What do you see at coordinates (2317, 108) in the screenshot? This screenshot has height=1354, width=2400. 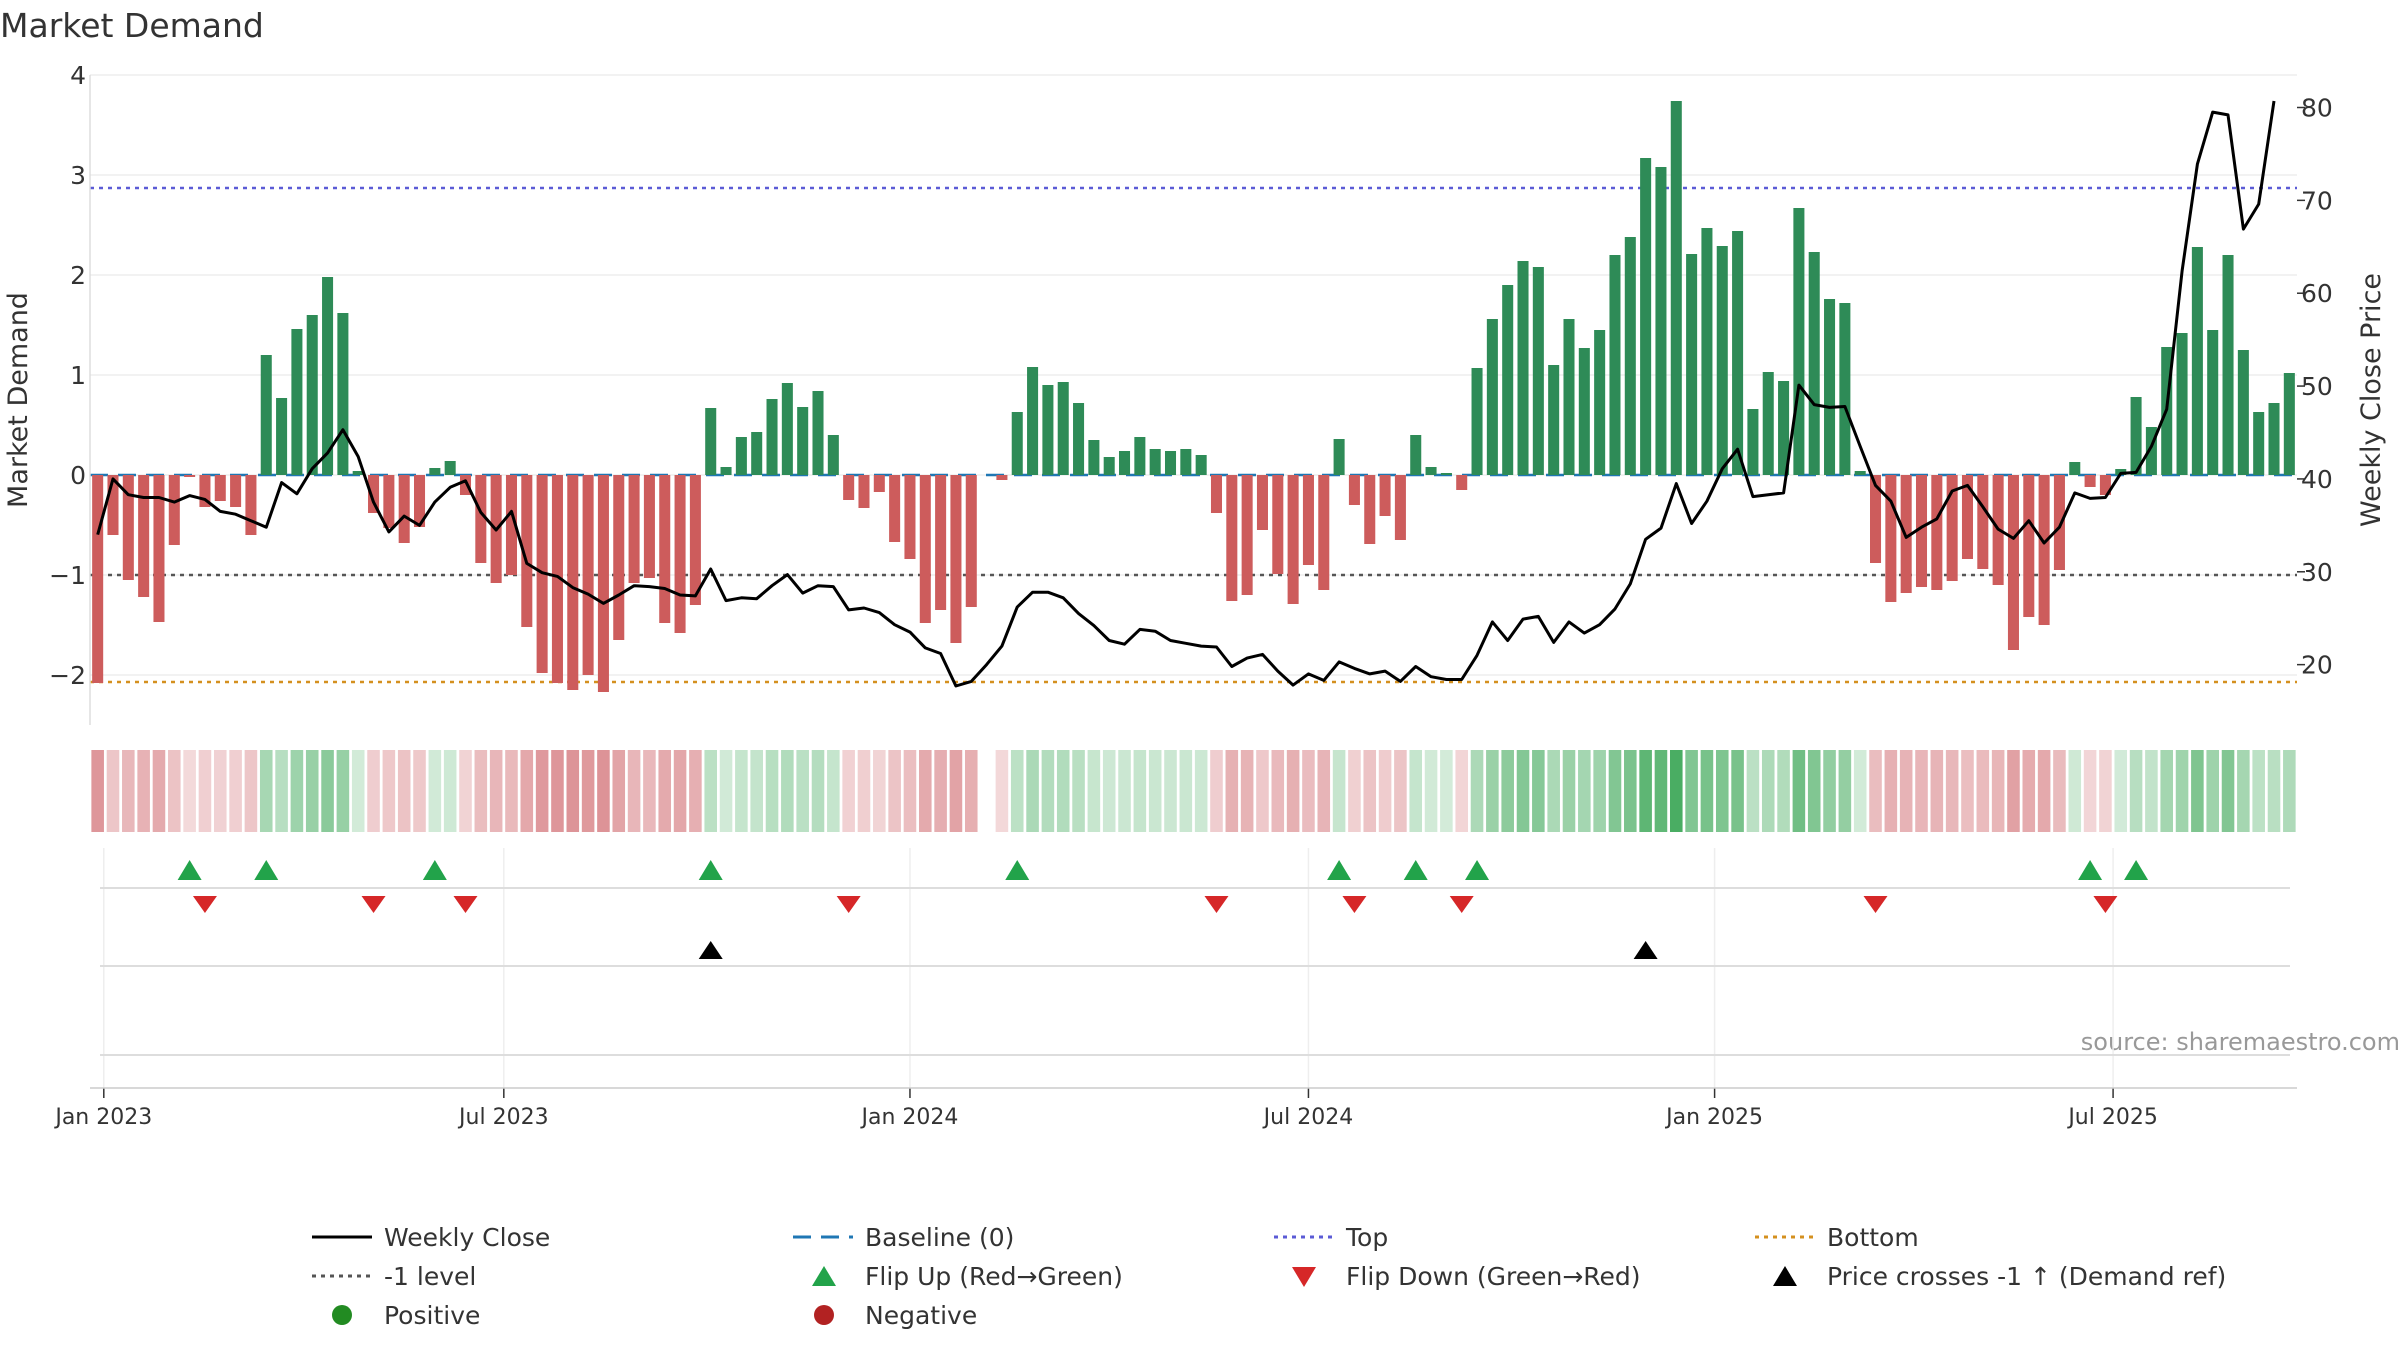 I see `y-tick-right-label: 80` at bounding box center [2317, 108].